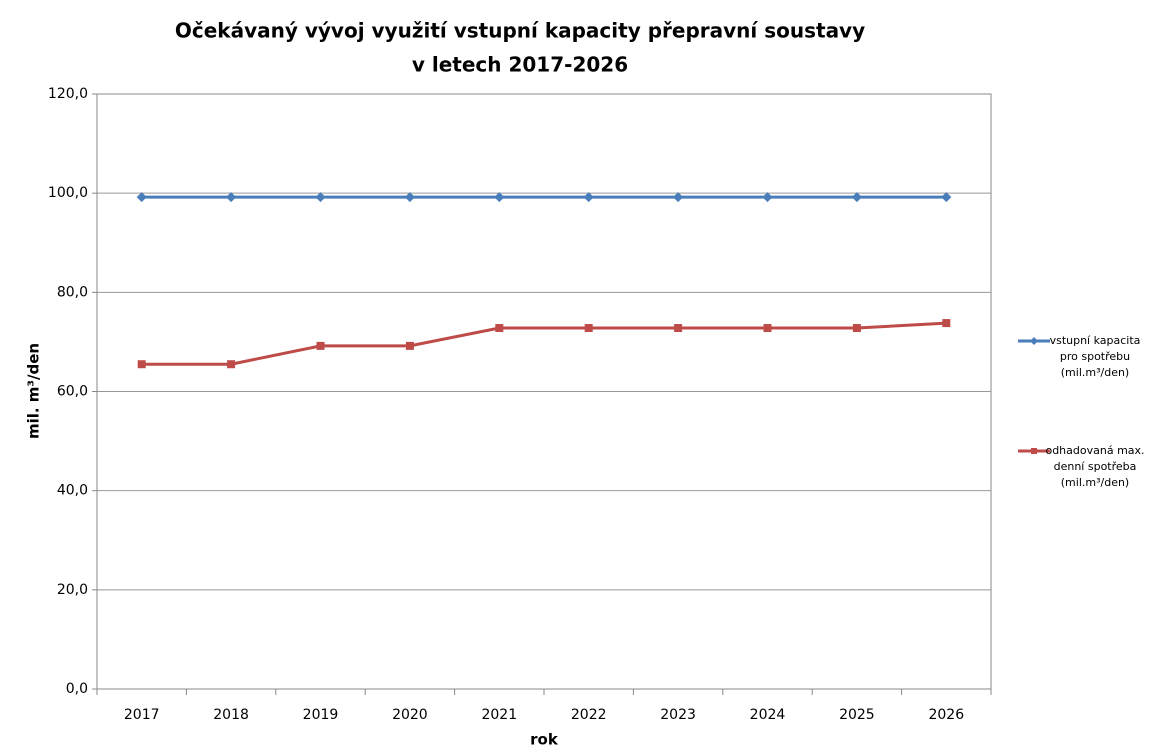 Image resolution: width=1165 pixels, height=749 pixels. Describe the element at coordinates (499, 715) in the screenshot. I see `x-tick-label: 2021` at that location.